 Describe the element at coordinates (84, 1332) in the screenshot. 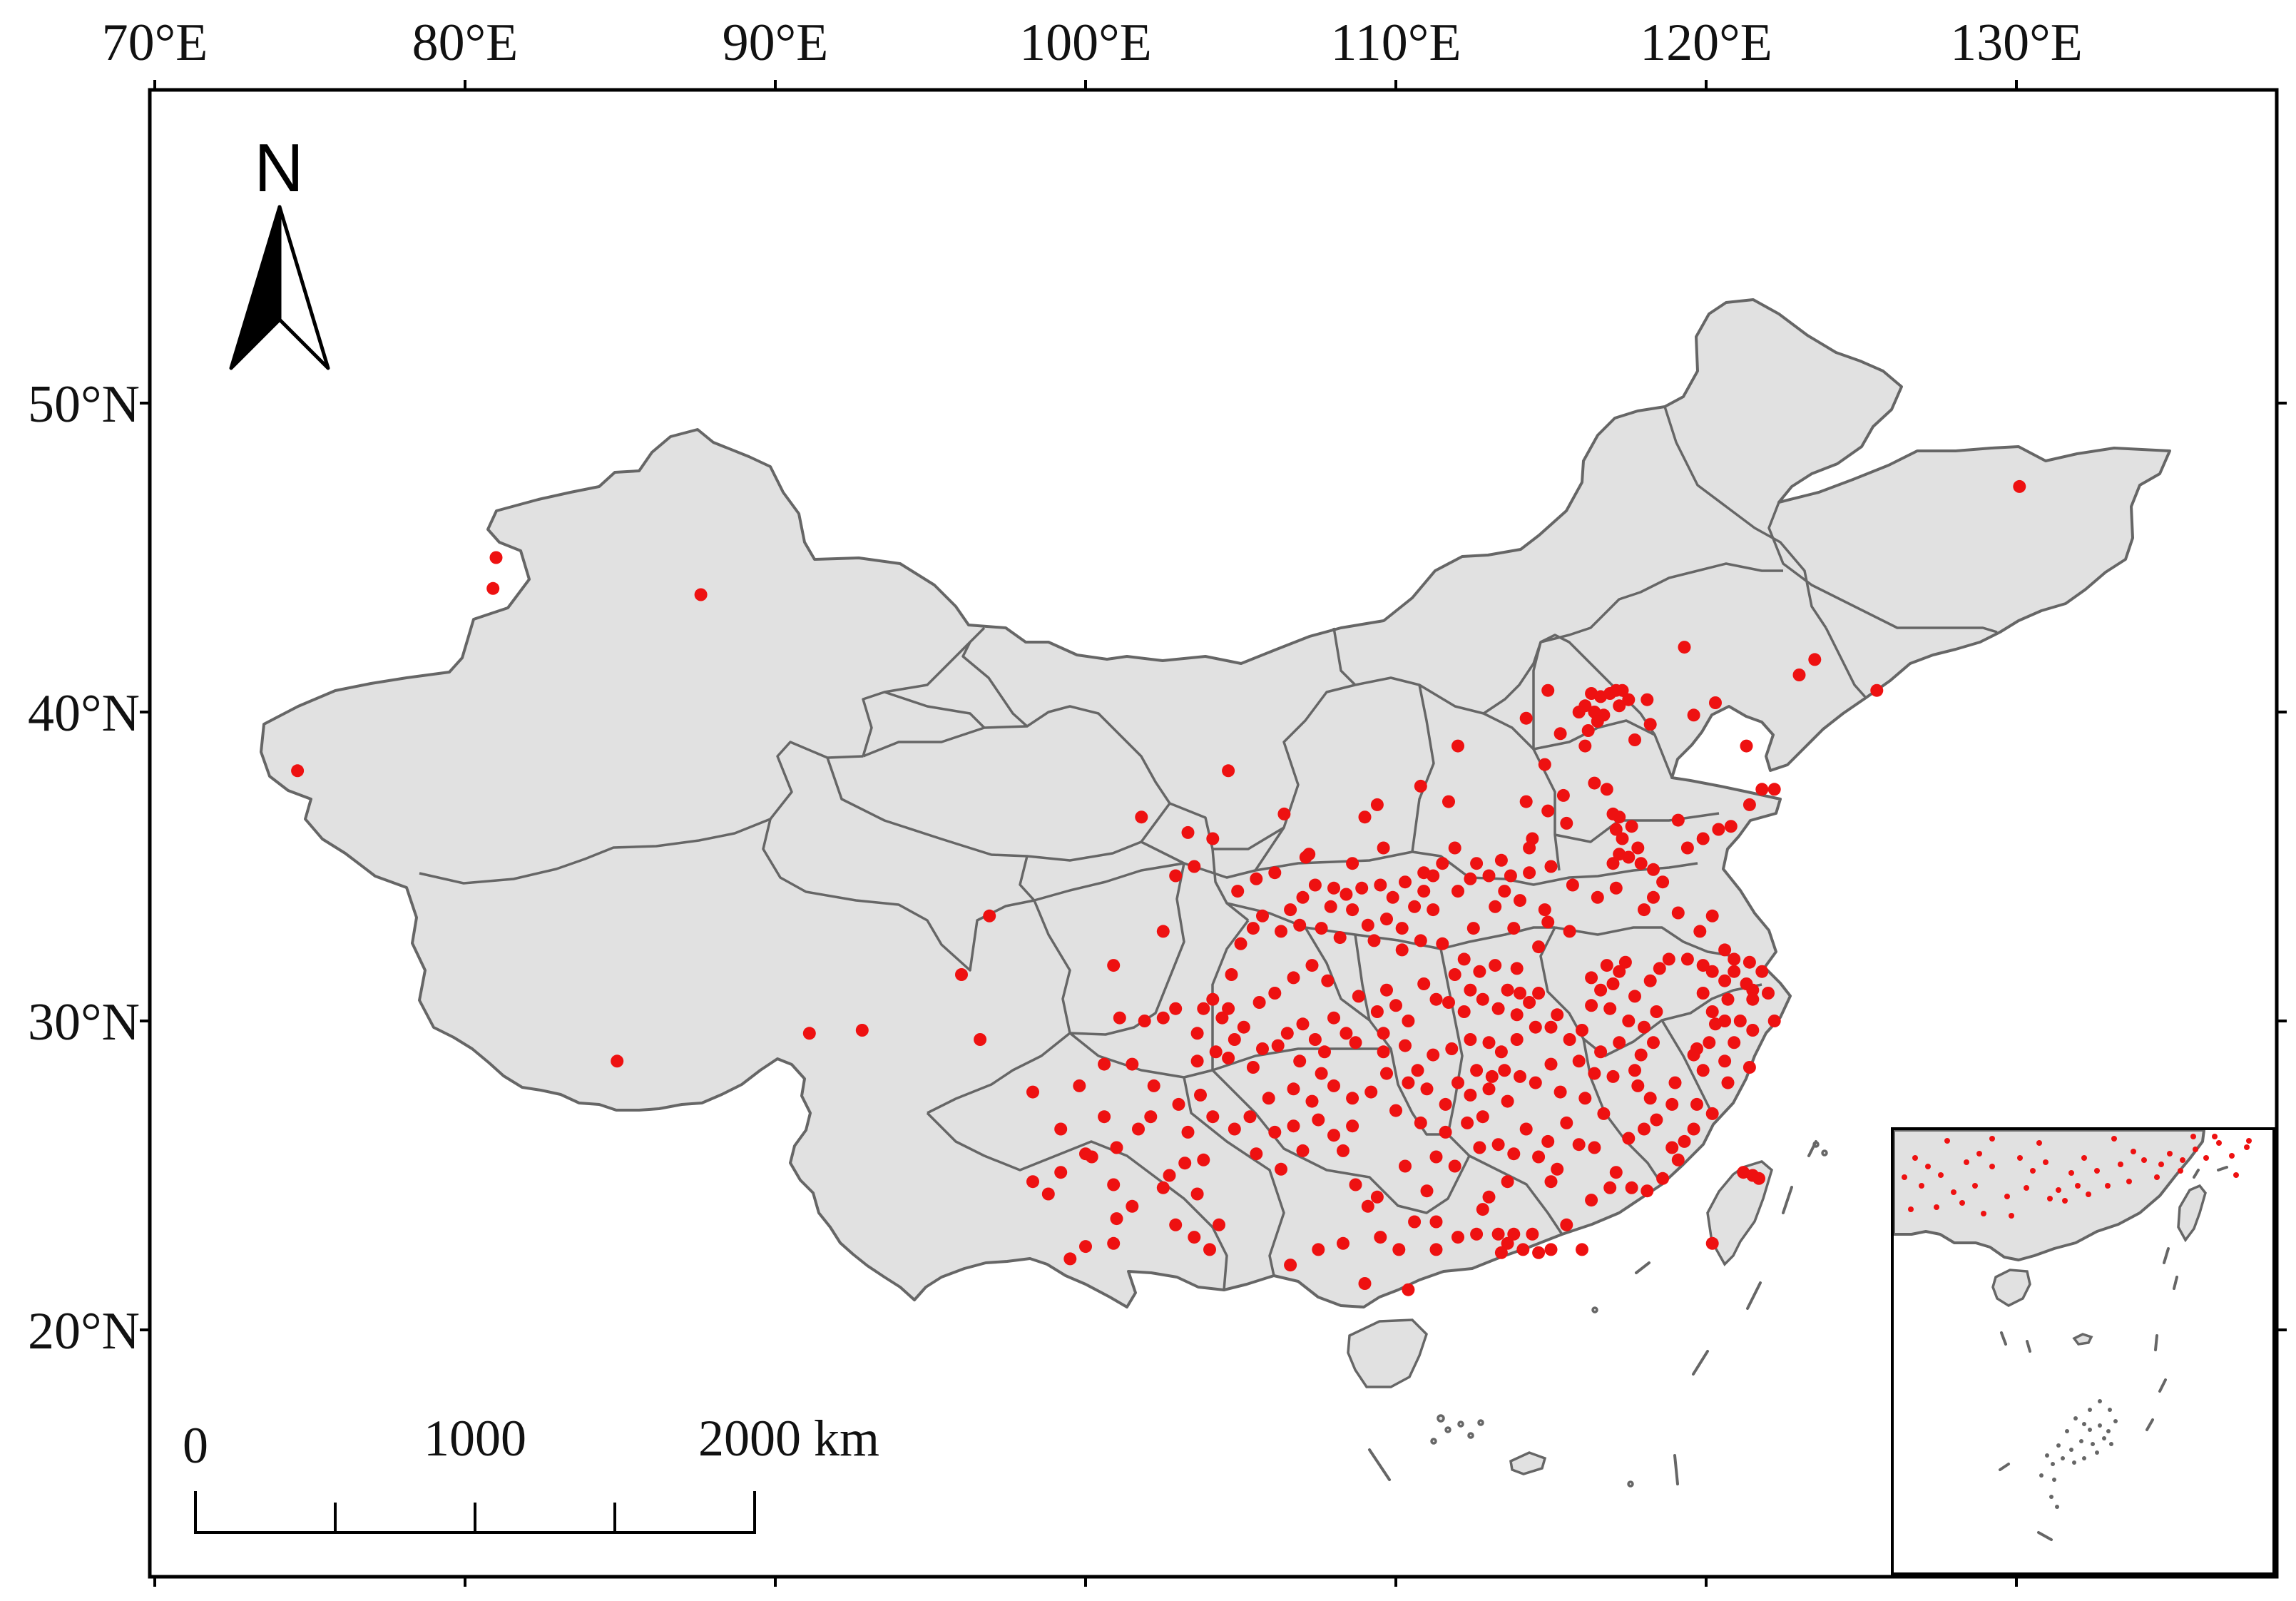

I see `lat-tick-label: 20°N` at that location.